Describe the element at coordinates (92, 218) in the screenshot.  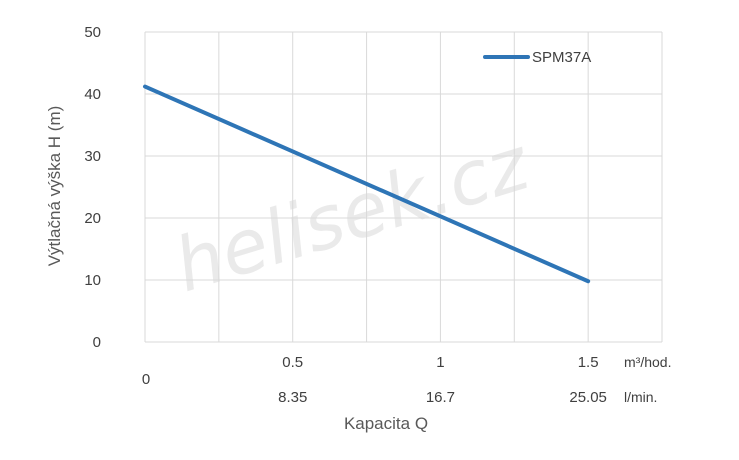
I see `y-tick-label: 20` at that location.